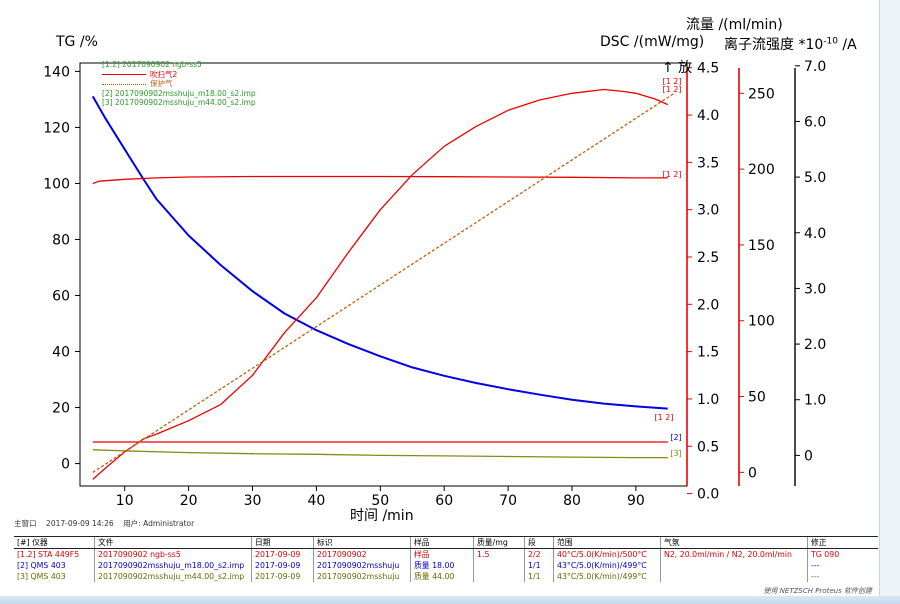 This screenshot has width=900, height=604. What do you see at coordinates (815, 122) in the screenshot?
I see `ion-tick-label: 6.0` at bounding box center [815, 122].